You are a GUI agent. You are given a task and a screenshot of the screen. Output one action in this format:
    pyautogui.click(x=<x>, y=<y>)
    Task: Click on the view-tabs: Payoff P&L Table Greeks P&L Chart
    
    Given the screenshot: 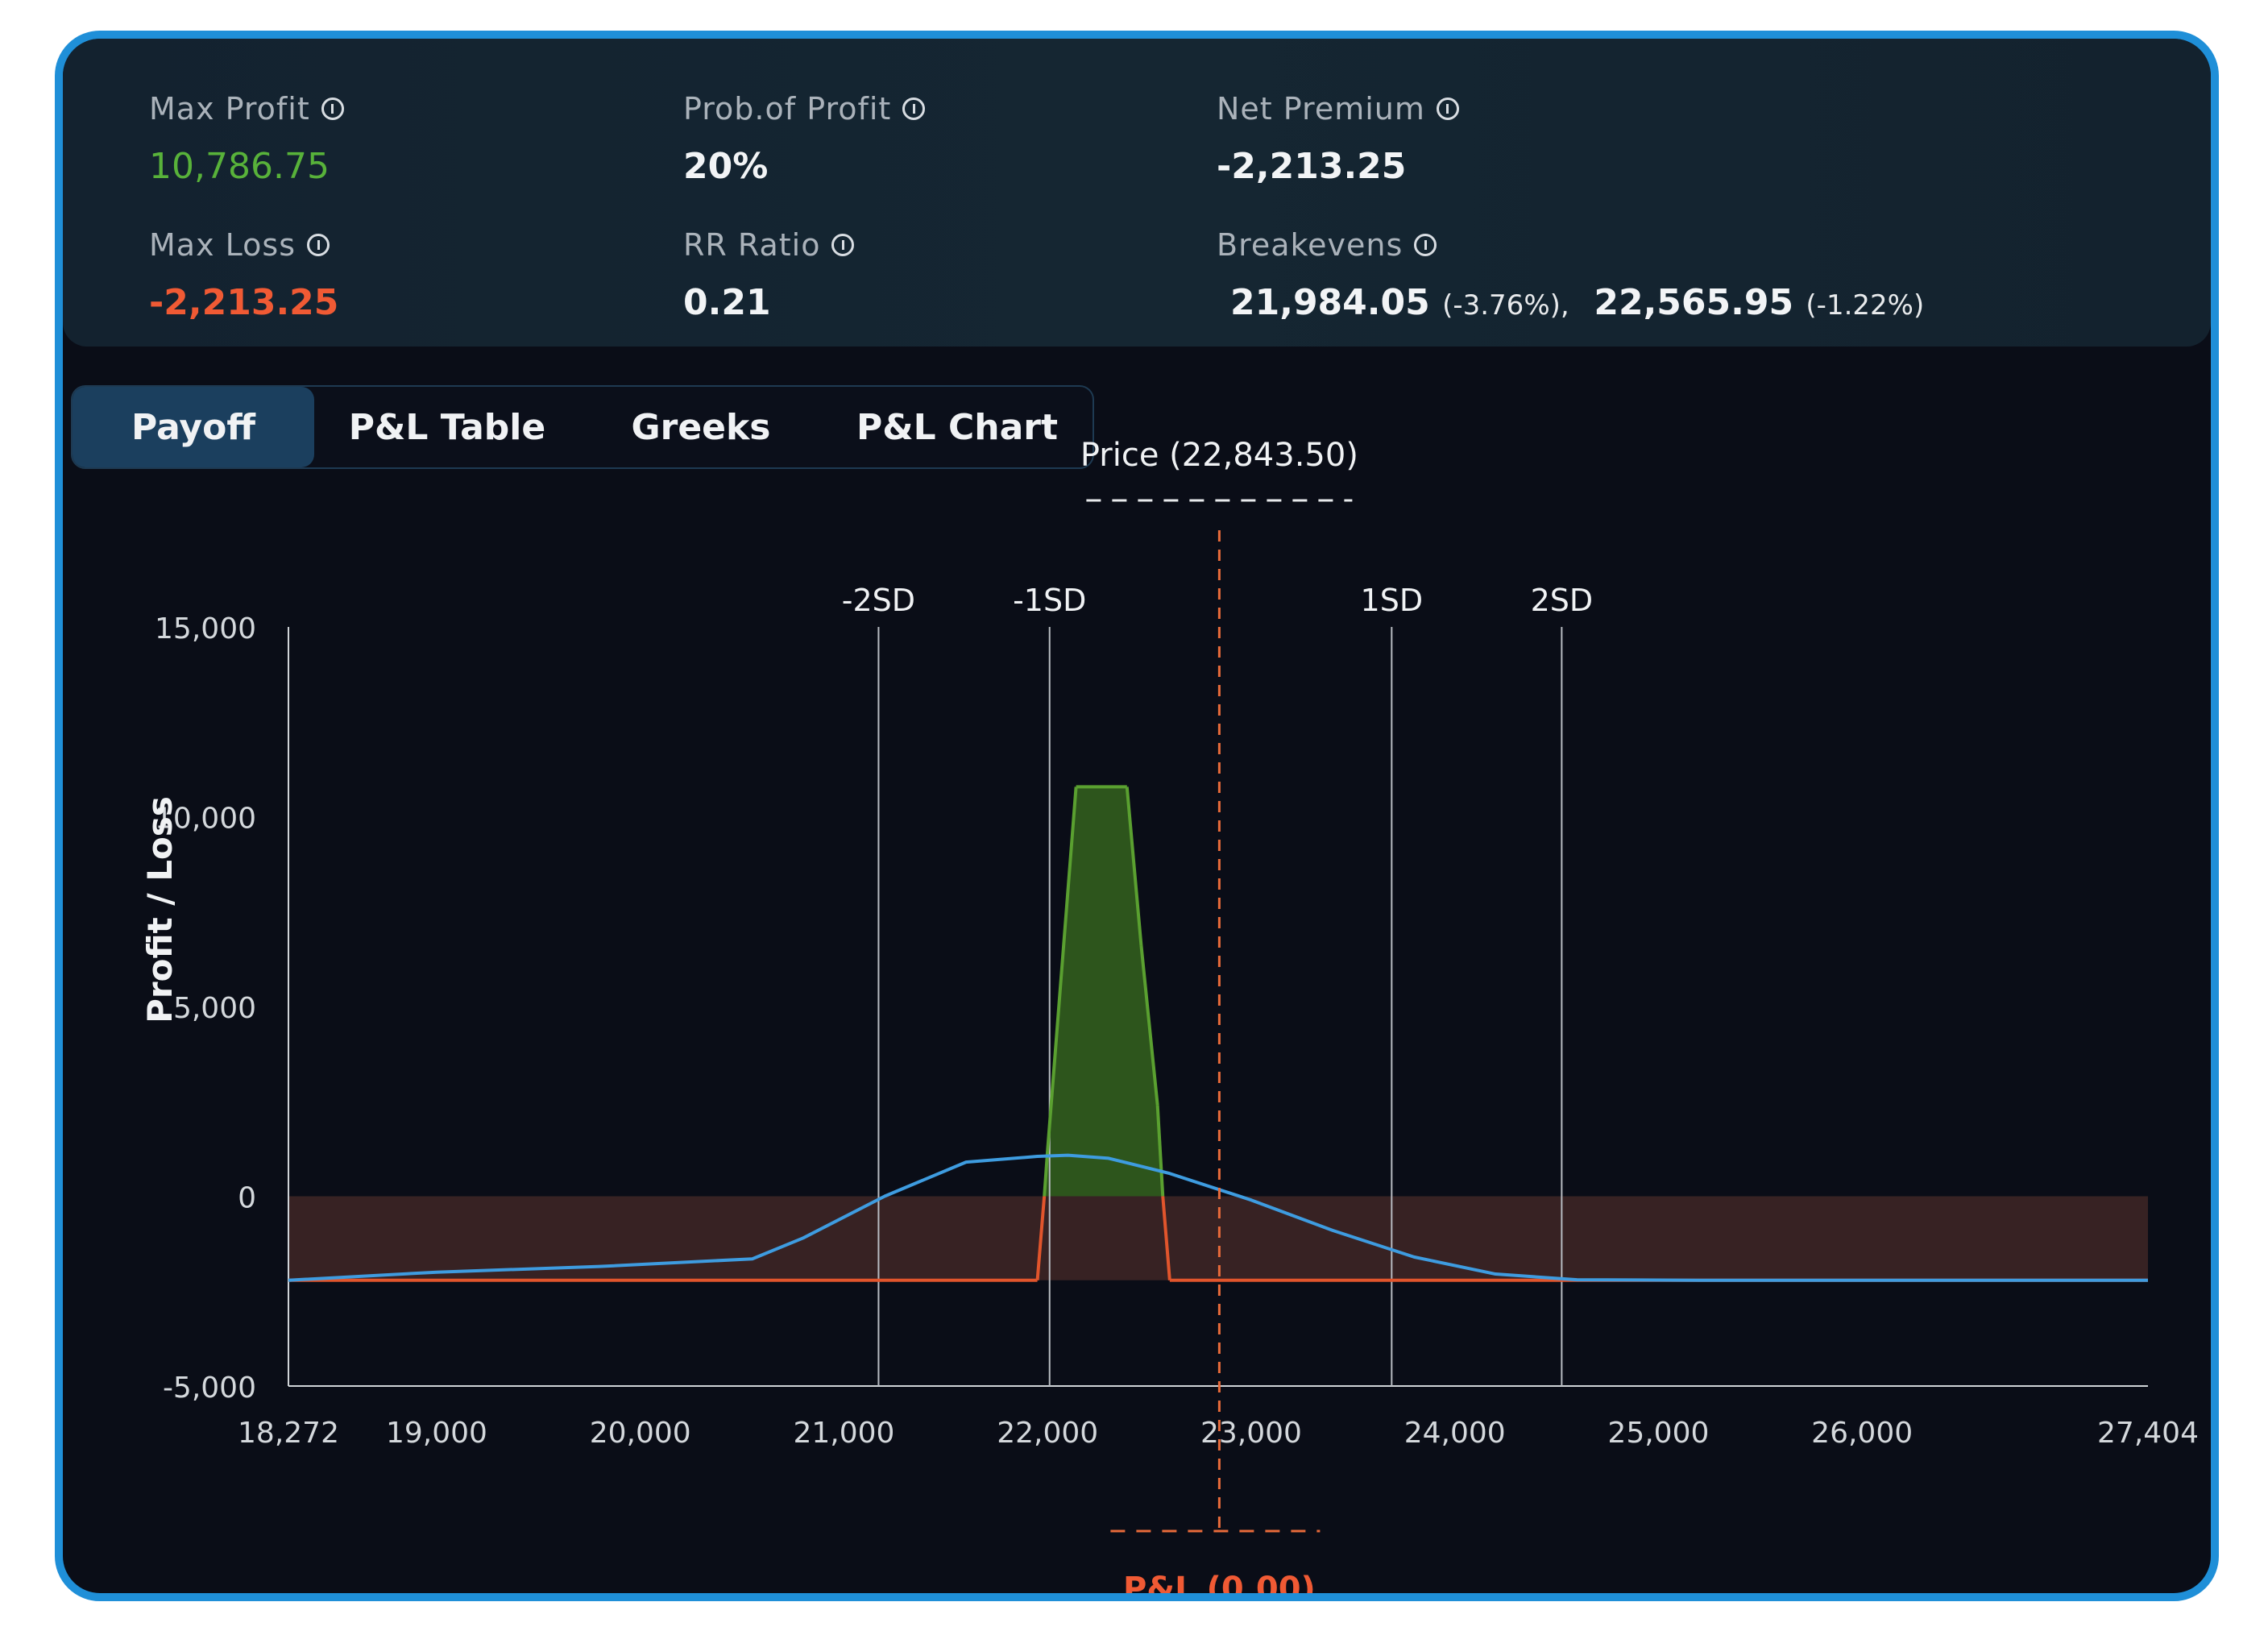 What is the action you would take?
    pyautogui.click(x=582, y=427)
    